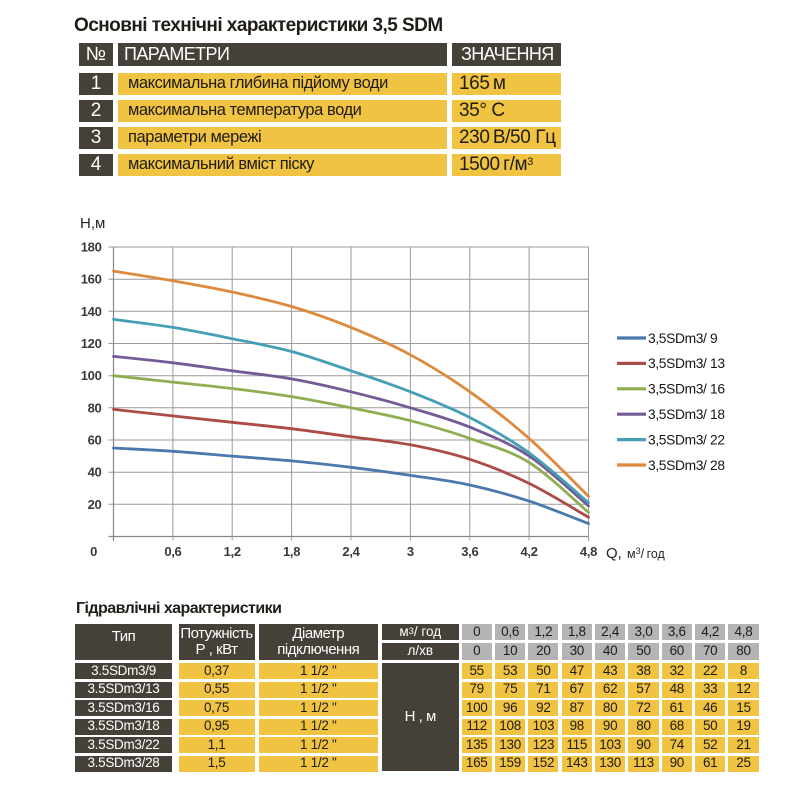 Image resolution: width=800 pixels, height=800 pixels. What do you see at coordinates (686, 414) in the screenshot?
I see `svg-text: 3,5SDm3/ 18` at bounding box center [686, 414].